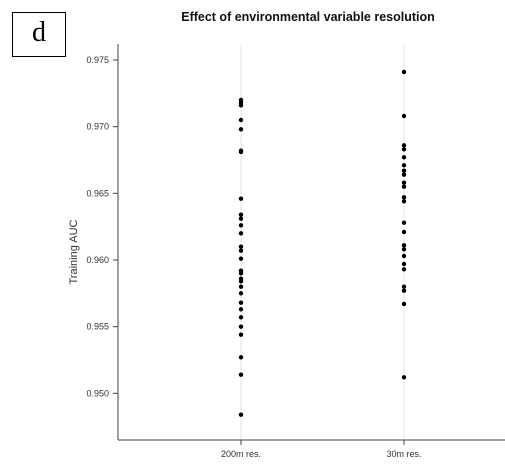  What do you see at coordinates (241, 454) in the screenshot?
I see `x-tick-label: 200m res.` at bounding box center [241, 454].